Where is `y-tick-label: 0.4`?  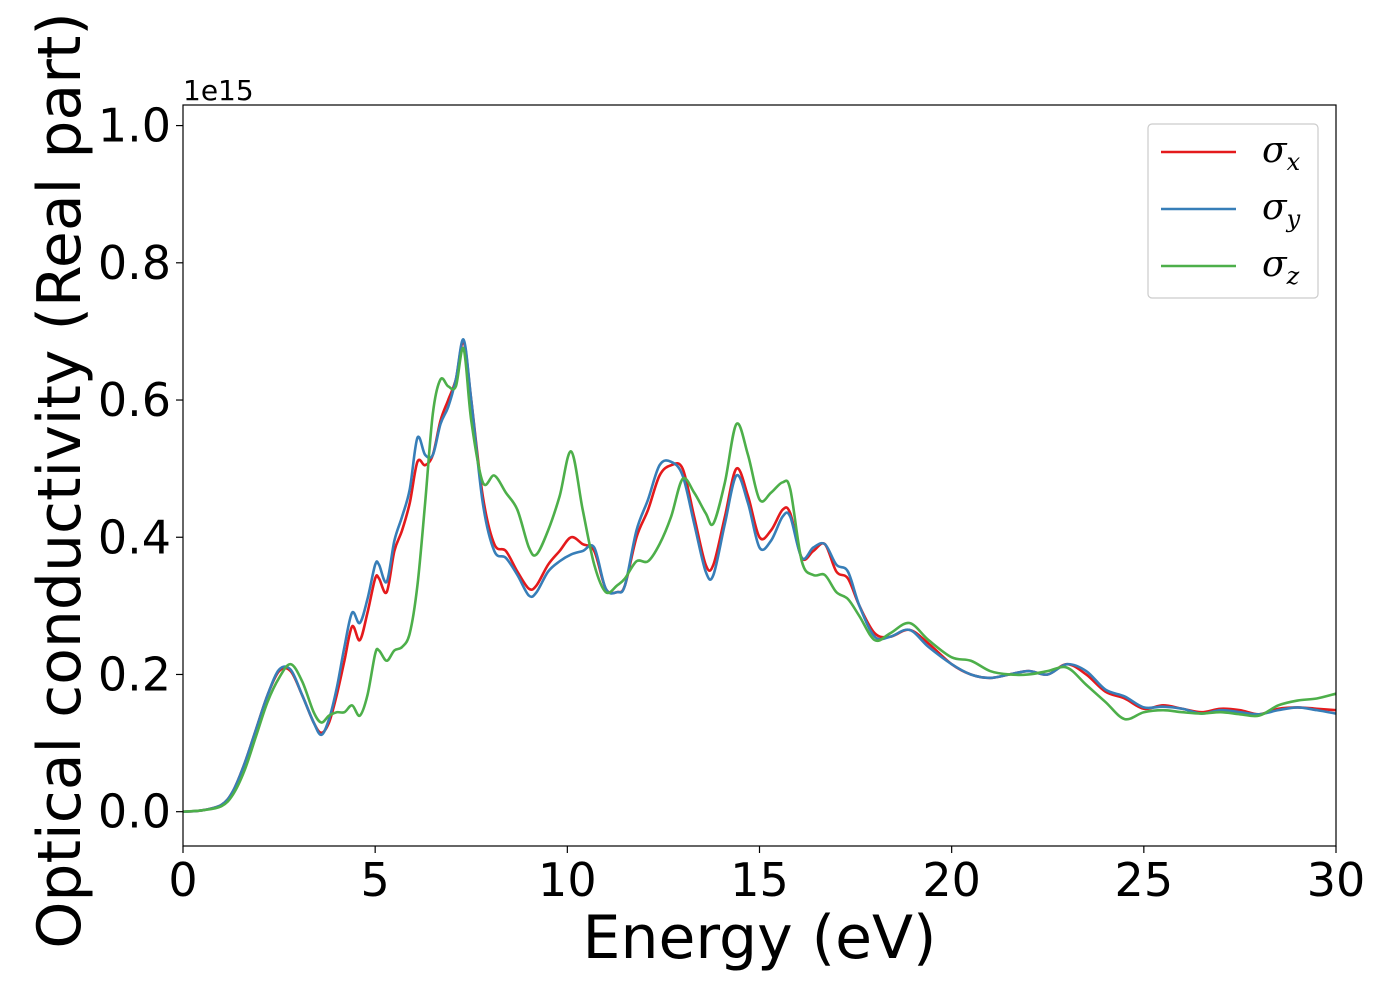
y-tick-label: 0.4 is located at coordinates (134, 537).